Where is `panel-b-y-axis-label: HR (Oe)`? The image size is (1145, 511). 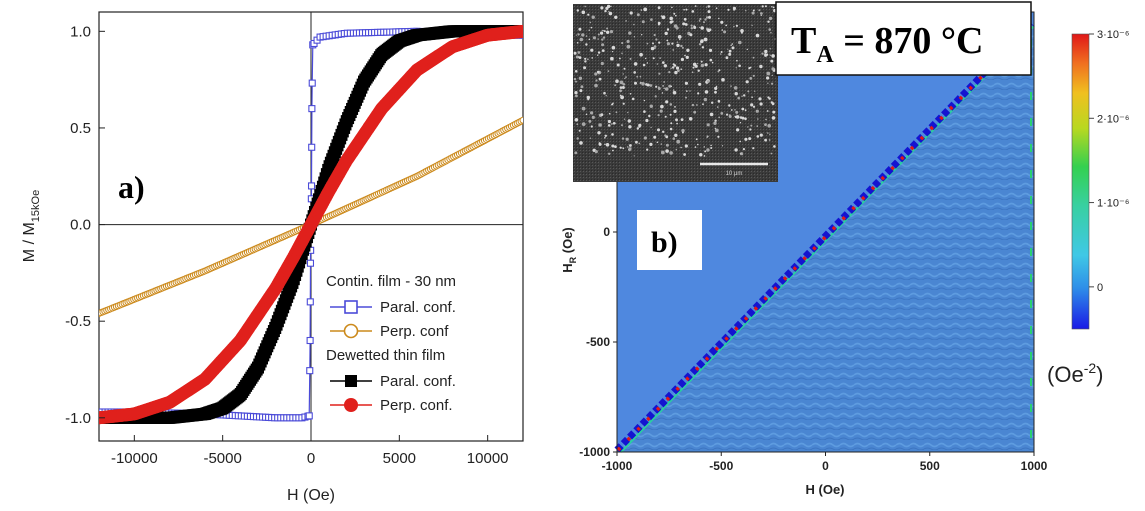
panel-b-y-axis-label: HR (Oe) is located at coordinates (569, 250).